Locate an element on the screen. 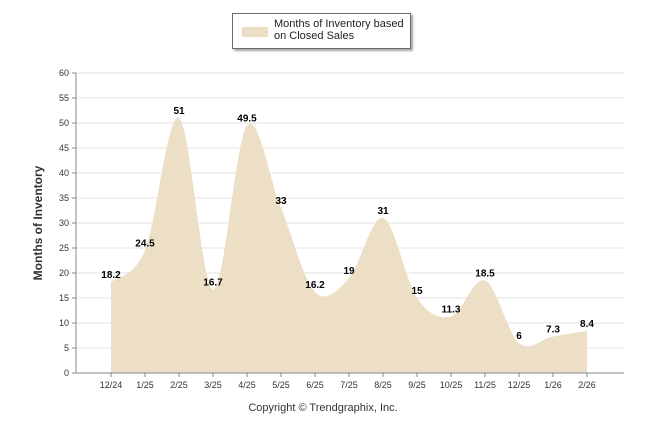  x-tick-label: 12/24 is located at coordinates (111, 385).